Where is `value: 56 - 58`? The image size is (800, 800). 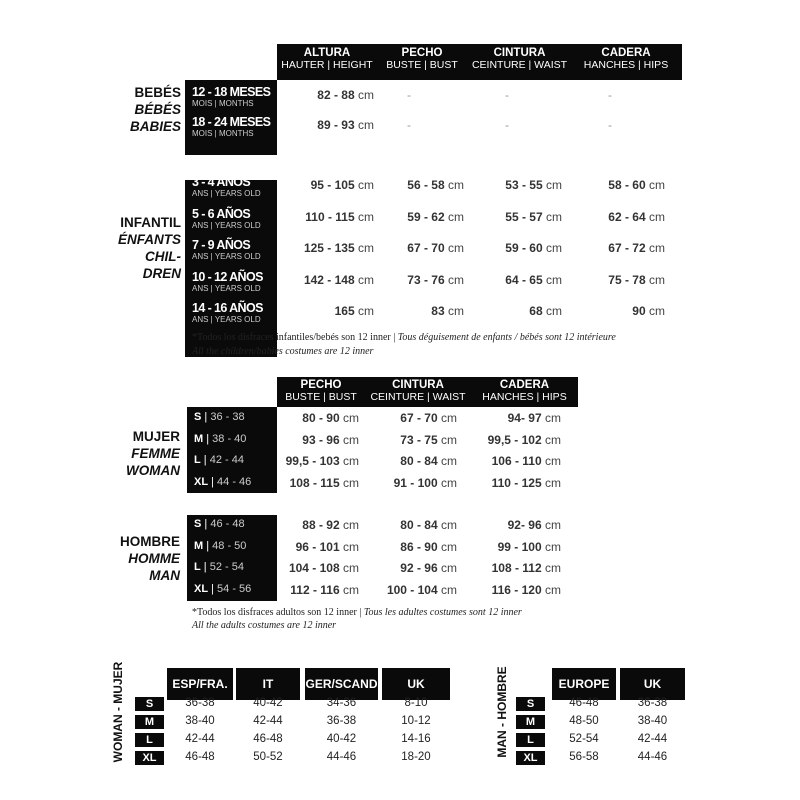 value: 56 - 58 is located at coordinates (426, 185).